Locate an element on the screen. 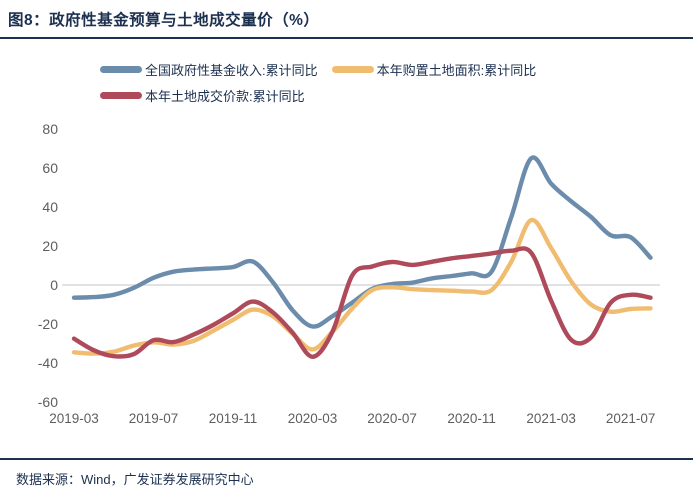  y-tick--20: -20 is located at coordinates (47, 324).